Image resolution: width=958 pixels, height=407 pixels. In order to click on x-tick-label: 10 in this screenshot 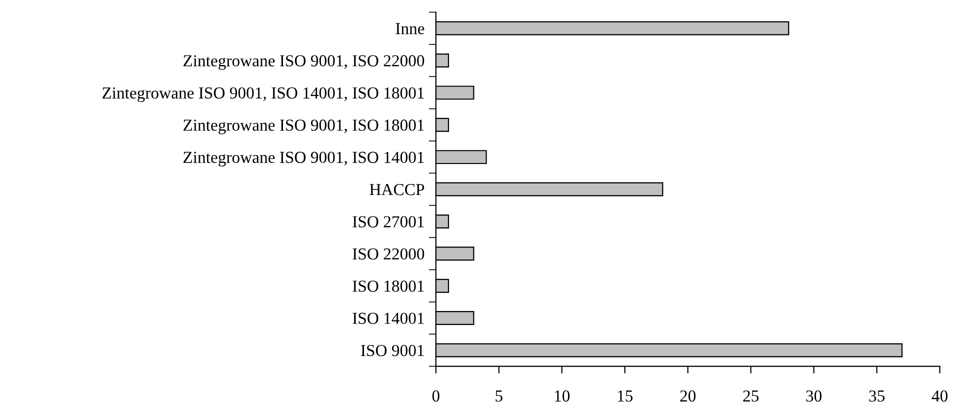, I will do `click(562, 396)`.